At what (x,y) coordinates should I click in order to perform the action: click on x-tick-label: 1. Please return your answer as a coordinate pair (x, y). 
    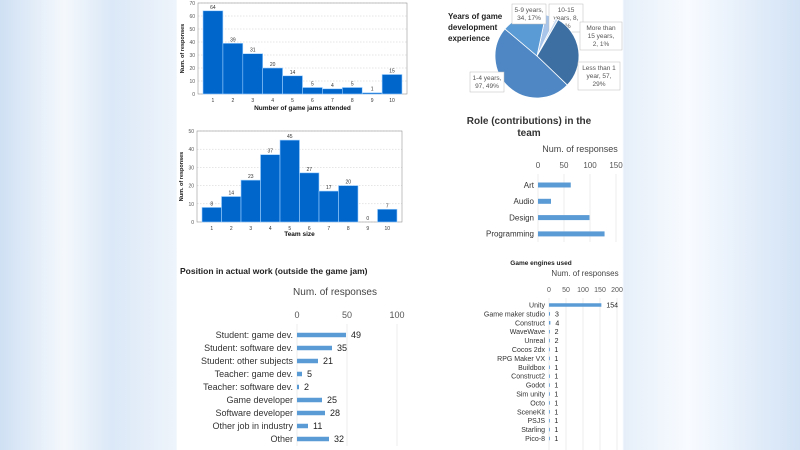
    Looking at the image, I should click on (211, 229).